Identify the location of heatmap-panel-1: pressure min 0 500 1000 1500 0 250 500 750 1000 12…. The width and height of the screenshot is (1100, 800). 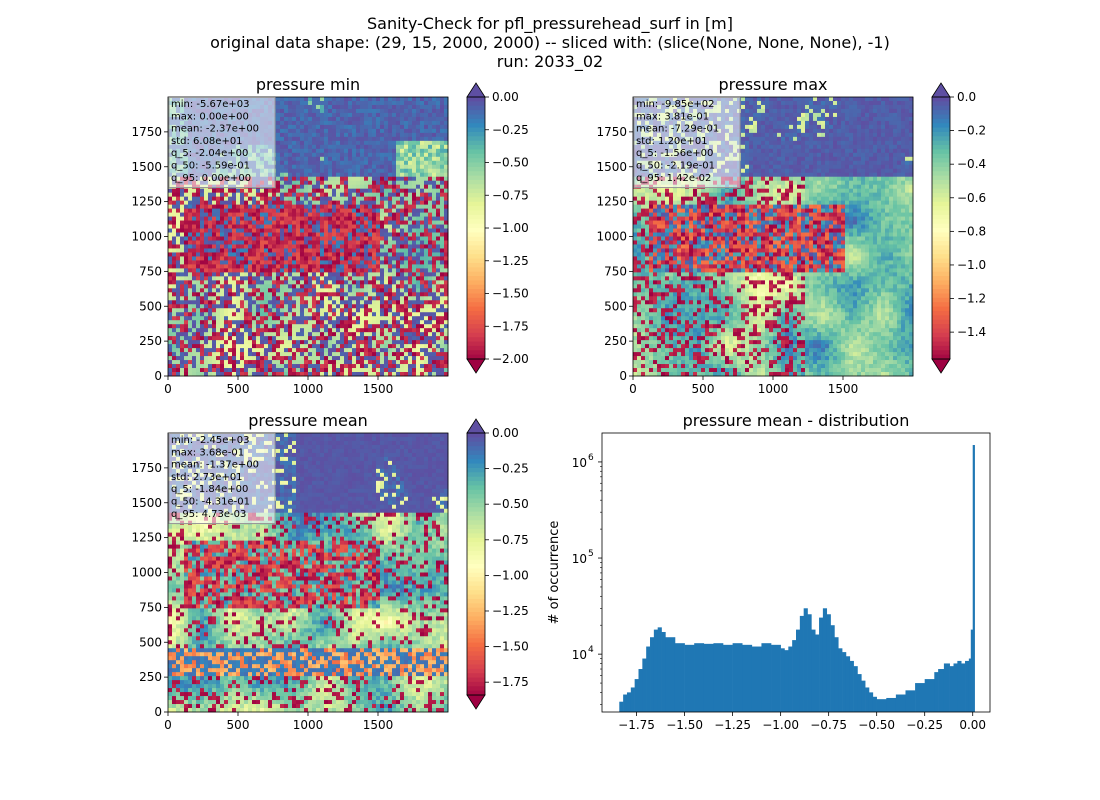
(329, 235).